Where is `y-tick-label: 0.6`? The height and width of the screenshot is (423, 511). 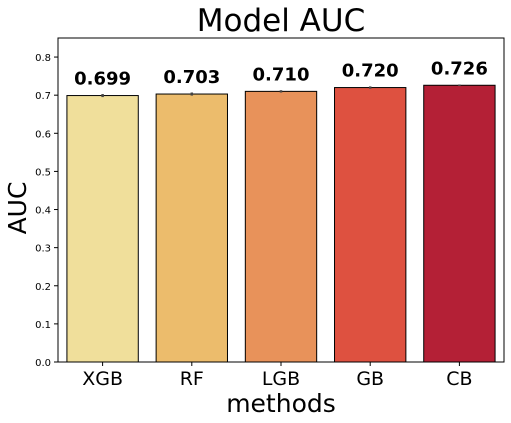 y-tick-label: 0.6 is located at coordinates (43, 134).